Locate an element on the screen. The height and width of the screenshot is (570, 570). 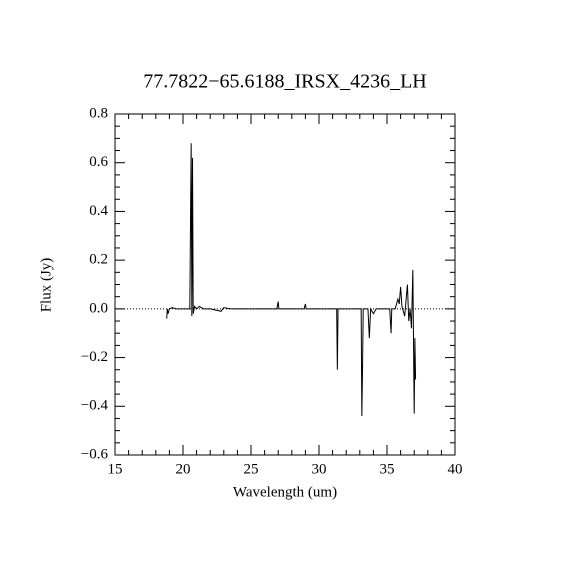
y-tick-label: 0.6 is located at coordinates (98, 162).